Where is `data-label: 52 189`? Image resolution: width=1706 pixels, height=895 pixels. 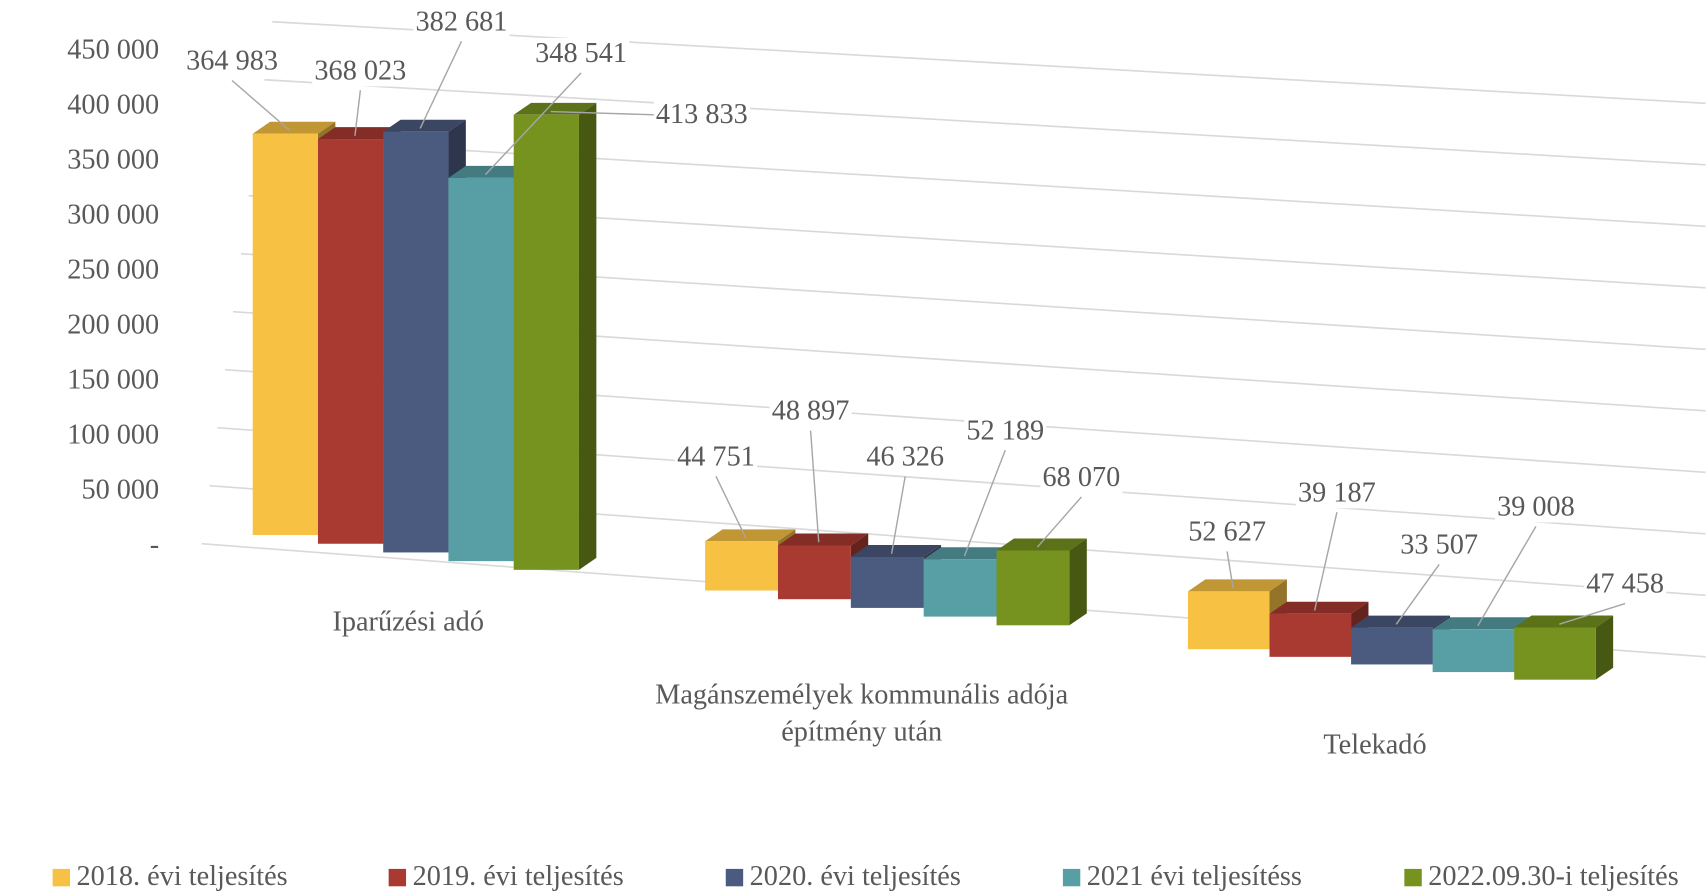
data-label: 52 189 is located at coordinates (1005, 430).